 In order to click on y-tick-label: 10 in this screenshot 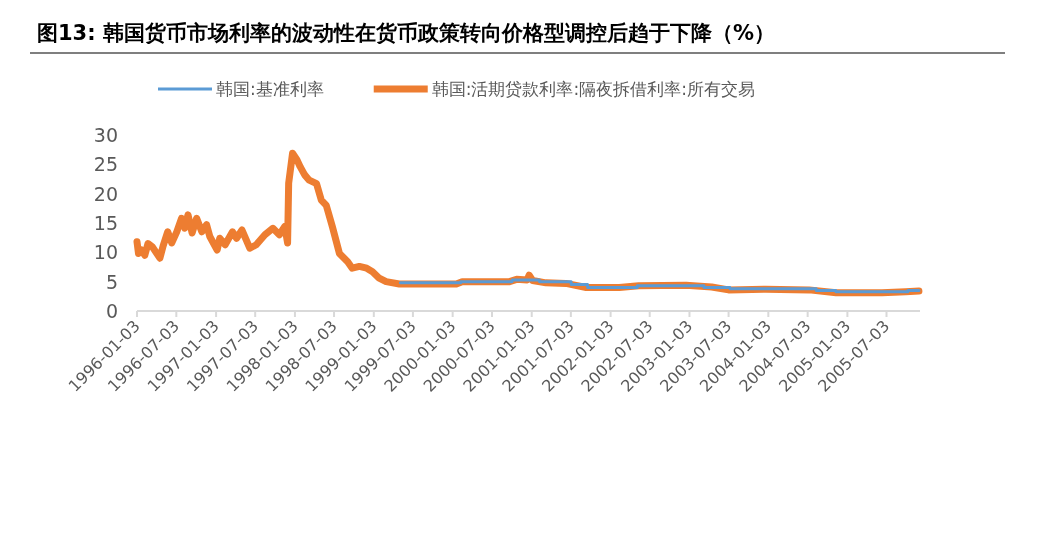, I will do `click(105, 252)`.